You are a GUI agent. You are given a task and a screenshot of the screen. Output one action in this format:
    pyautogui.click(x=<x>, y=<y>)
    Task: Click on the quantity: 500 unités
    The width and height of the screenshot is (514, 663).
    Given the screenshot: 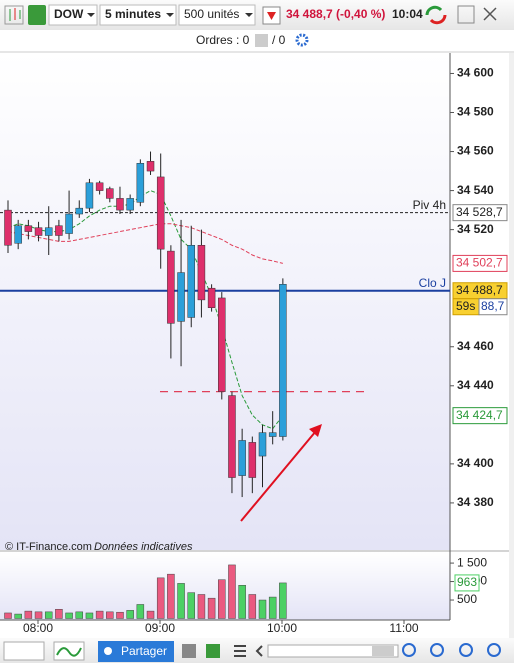 What is the action you would take?
    pyautogui.click(x=211, y=14)
    